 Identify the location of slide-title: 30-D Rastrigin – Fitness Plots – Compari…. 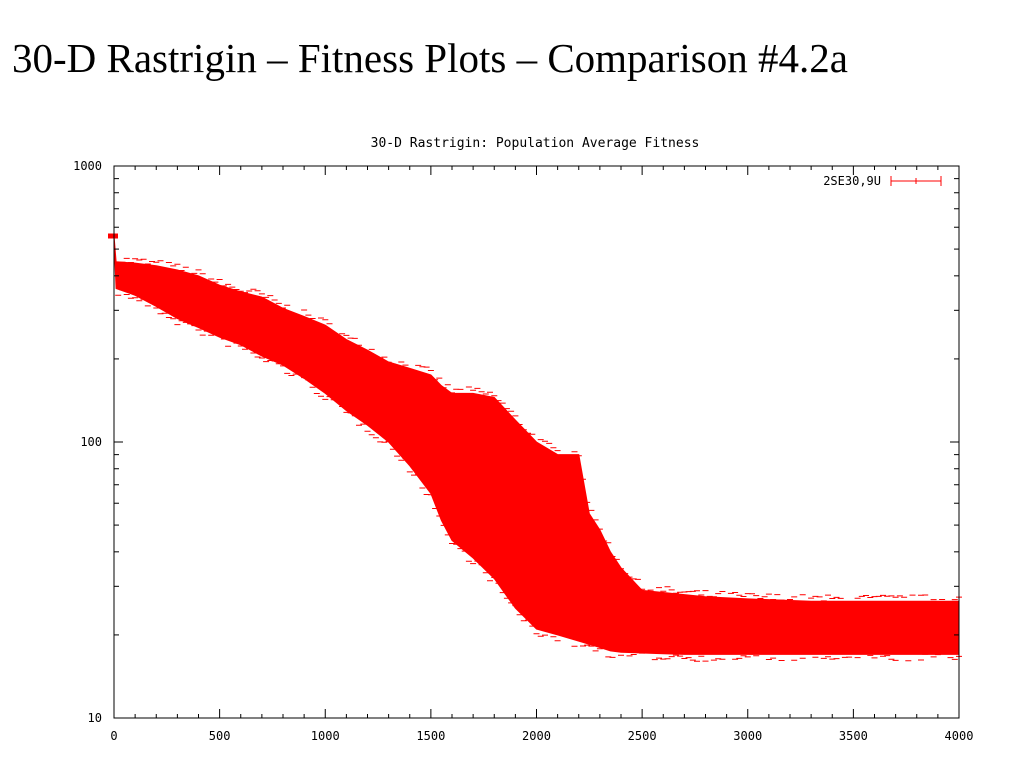
(430, 58).